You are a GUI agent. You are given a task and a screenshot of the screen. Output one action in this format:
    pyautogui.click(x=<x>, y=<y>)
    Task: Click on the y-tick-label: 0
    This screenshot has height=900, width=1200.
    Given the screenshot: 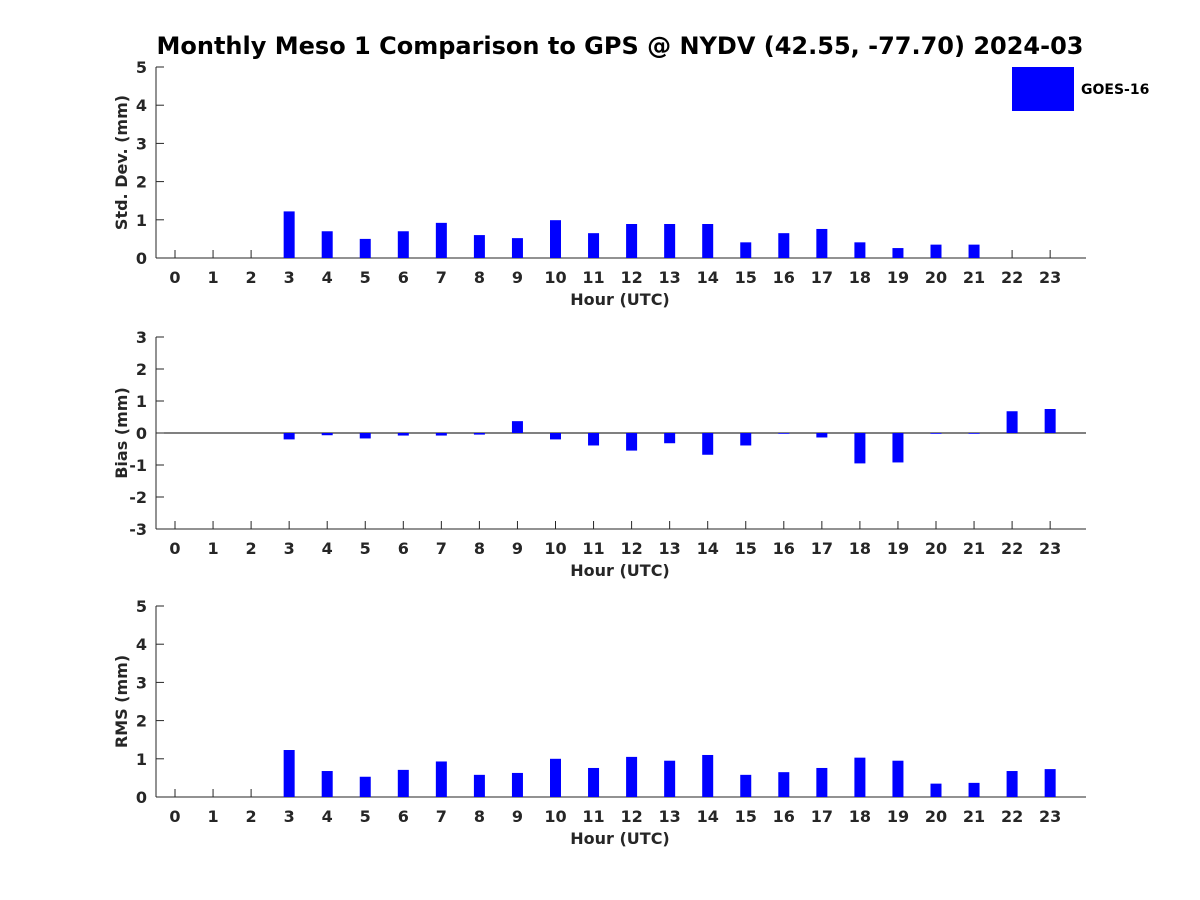 What is the action you would take?
    pyautogui.click(x=141, y=433)
    